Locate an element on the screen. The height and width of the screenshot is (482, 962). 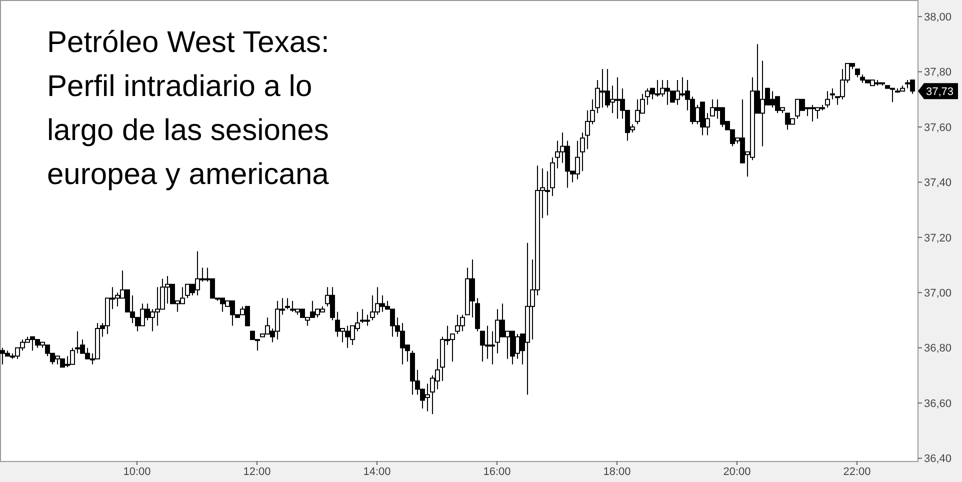
x-tick-label: 22:00 is located at coordinates (857, 472).